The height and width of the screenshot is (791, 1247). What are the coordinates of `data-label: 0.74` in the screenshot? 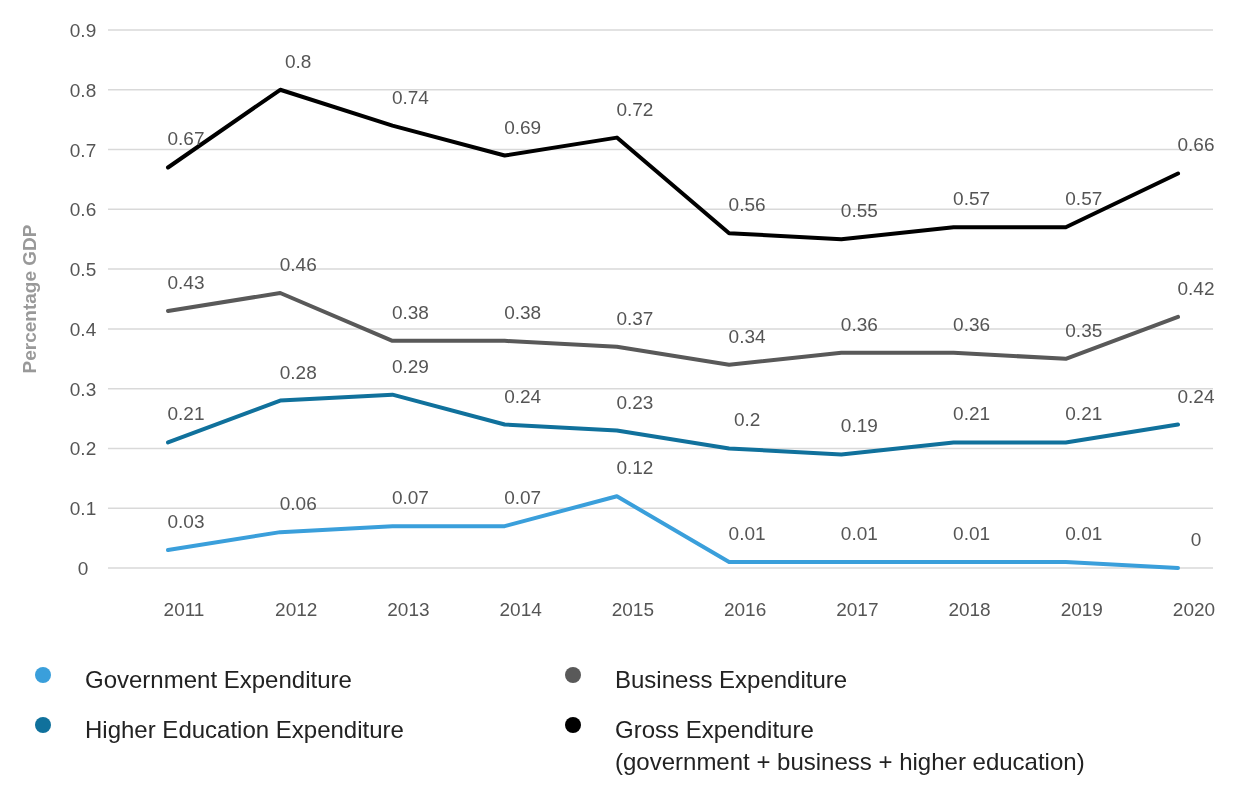 It's located at (410, 97).